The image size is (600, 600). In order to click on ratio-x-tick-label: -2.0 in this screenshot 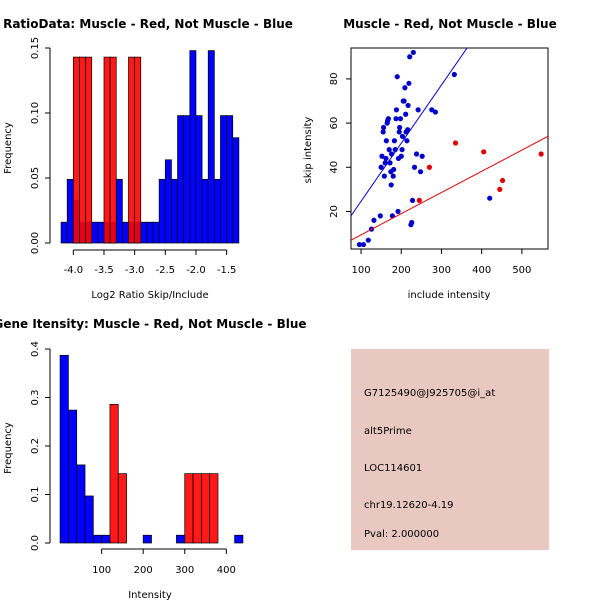, I will do `click(196, 270)`.